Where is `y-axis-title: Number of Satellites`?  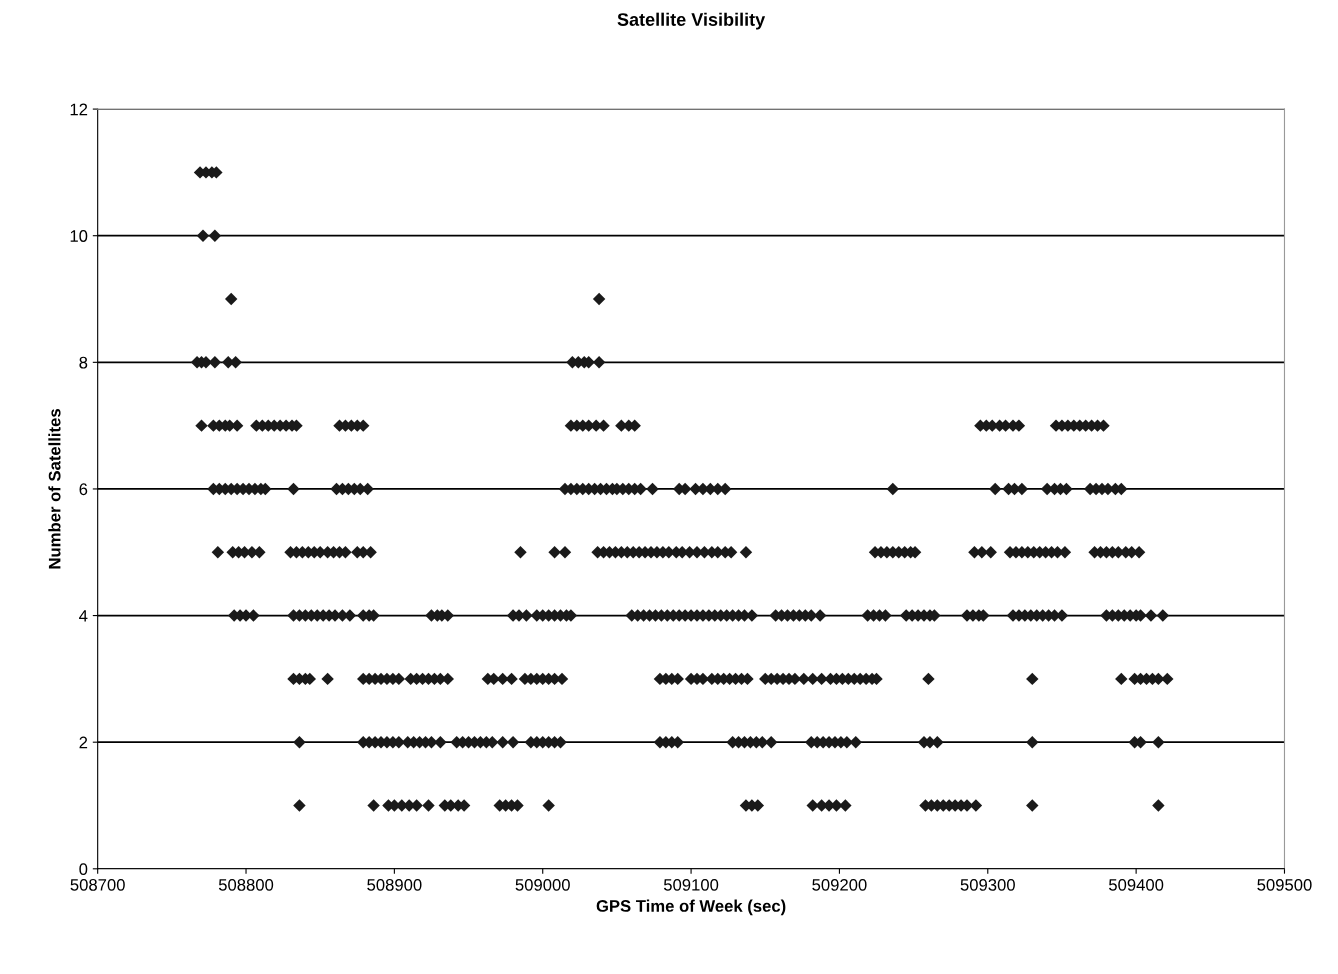
y-axis-title: Number of Satellites is located at coordinates (54, 489).